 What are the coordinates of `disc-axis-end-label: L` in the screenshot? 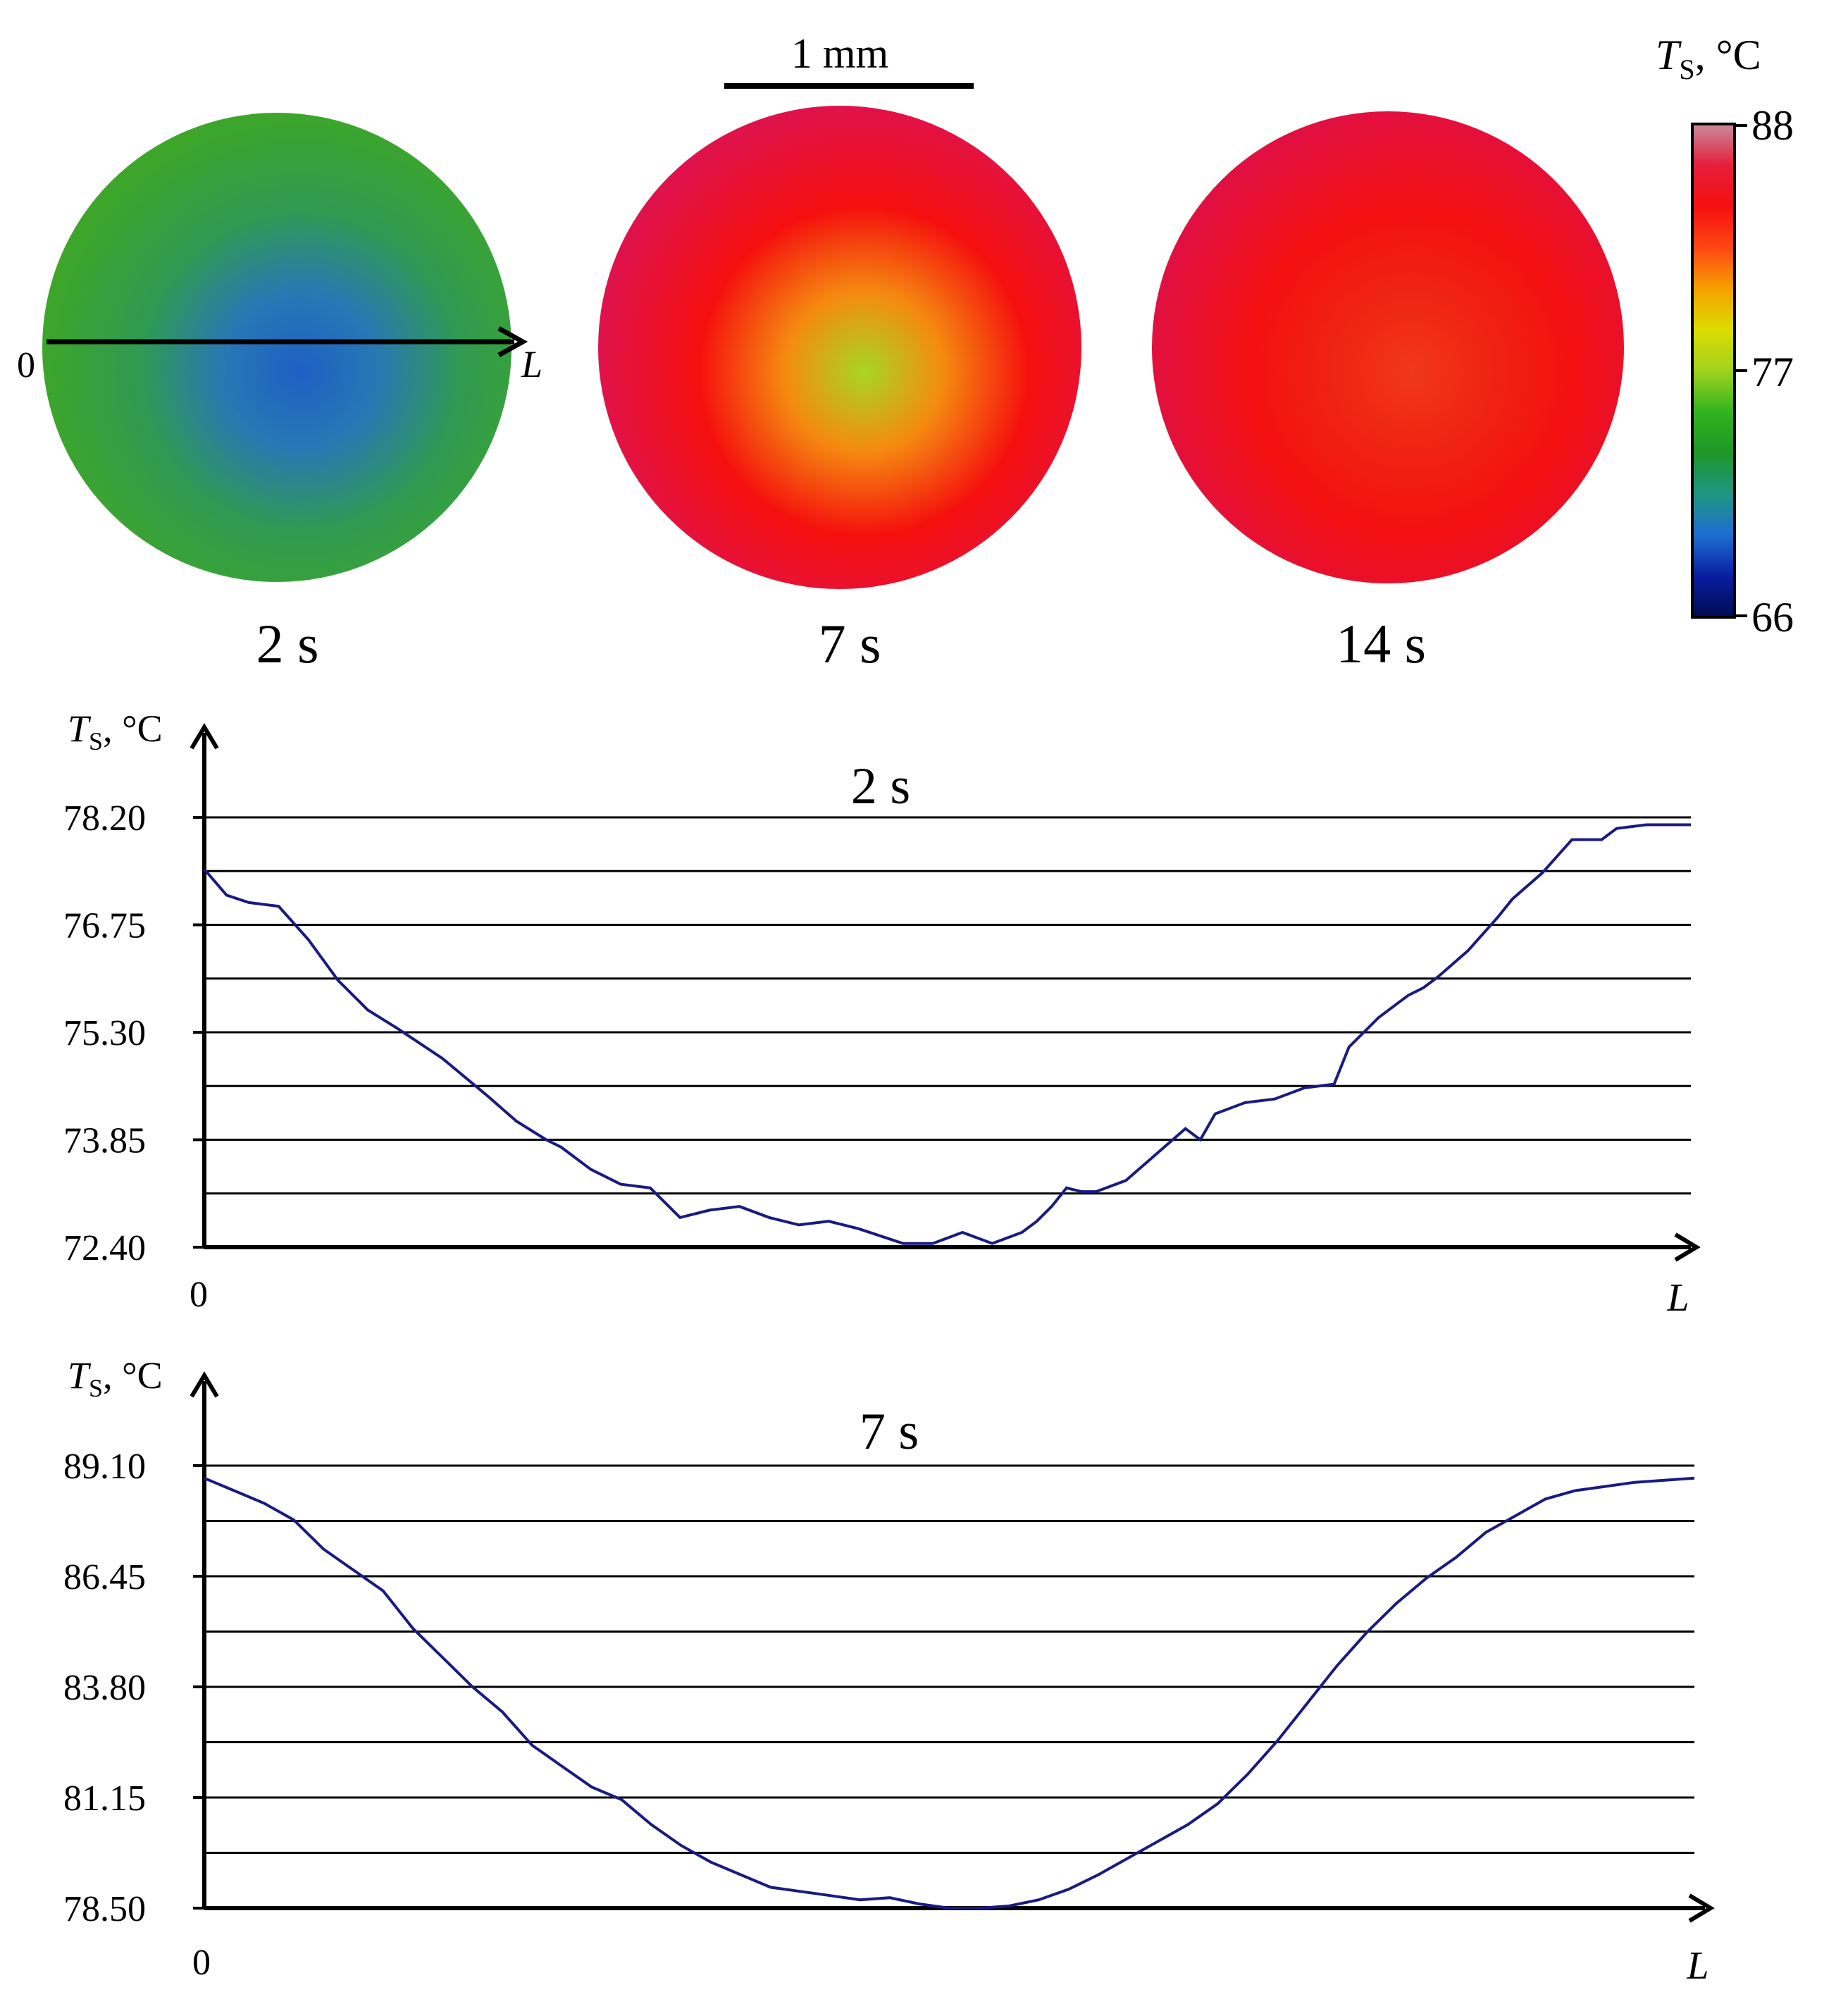 It's located at (531, 364).